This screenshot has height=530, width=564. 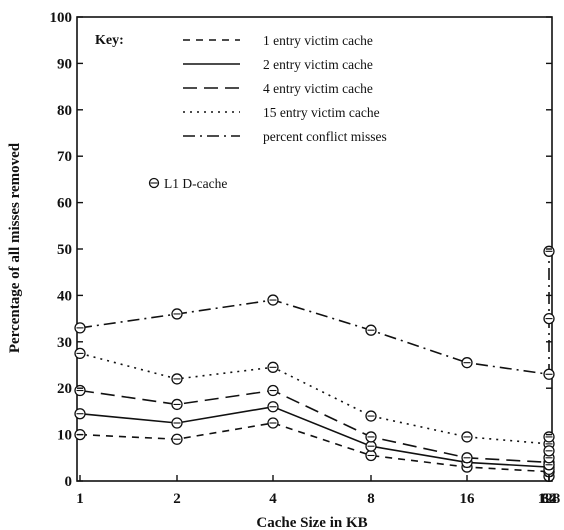 What do you see at coordinates (64, 204) in the screenshot?
I see `y-tick-label: 60` at bounding box center [64, 204].